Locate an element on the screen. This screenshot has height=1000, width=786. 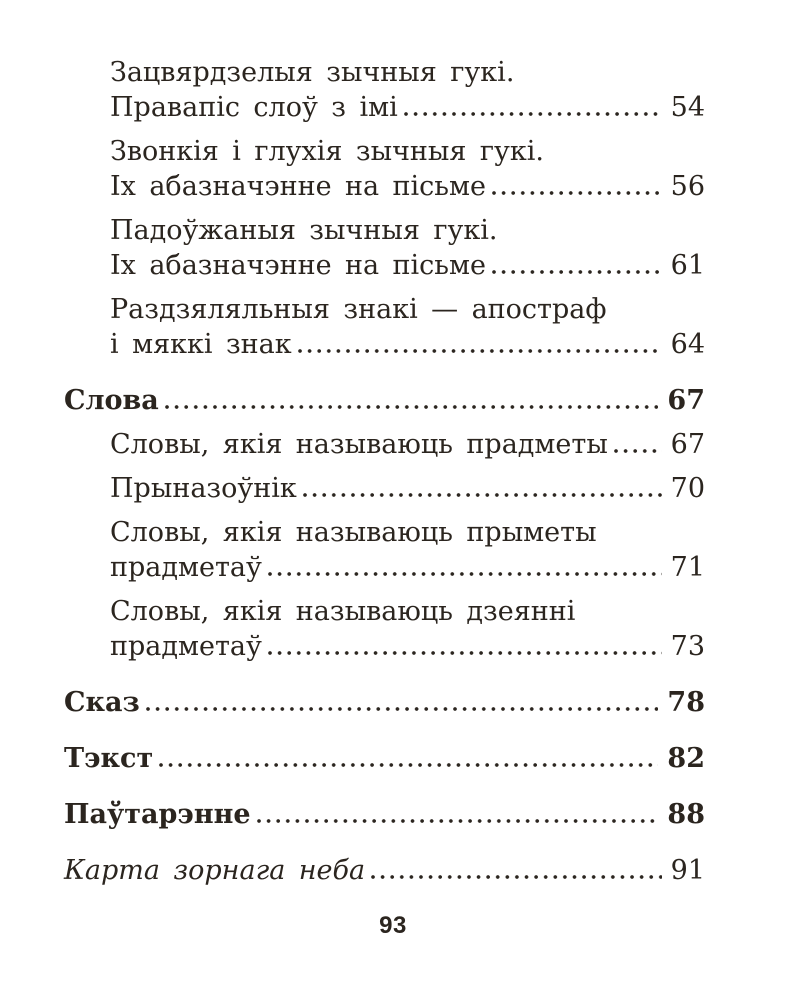
toc-line: прадметаў 73 is located at coordinates (407, 646).